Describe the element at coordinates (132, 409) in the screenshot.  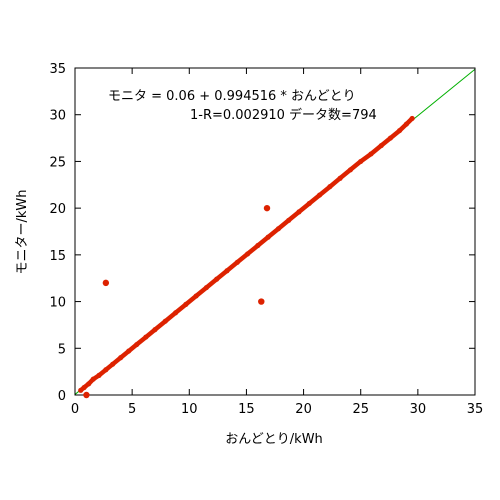
I see `x-tick-label: 5` at that location.